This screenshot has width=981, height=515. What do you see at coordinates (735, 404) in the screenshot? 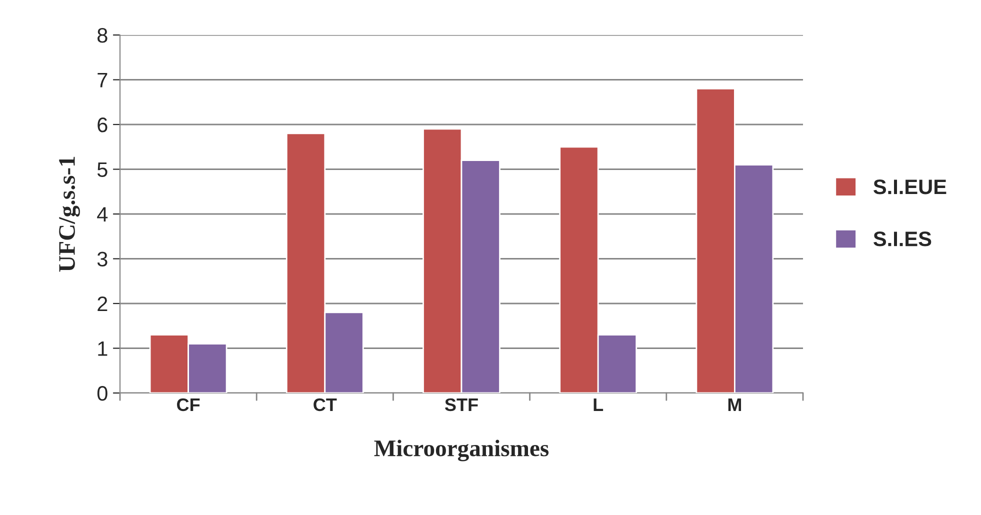
I see `x-tick-label: M` at bounding box center [735, 404].